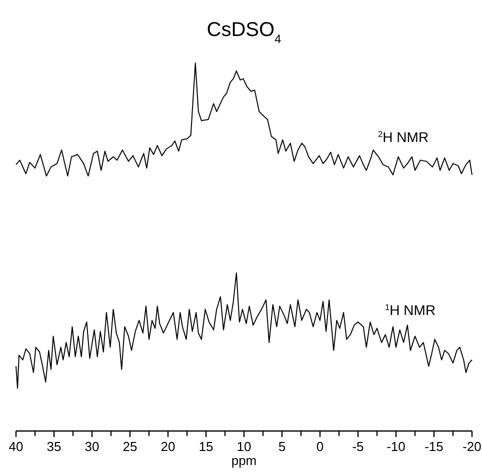 The width and height of the screenshot is (482, 475). What do you see at coordinates (403, 137) in the screenshot?
I see `series-label: $^{2}$H NMR` at bounding box center [403, 137].